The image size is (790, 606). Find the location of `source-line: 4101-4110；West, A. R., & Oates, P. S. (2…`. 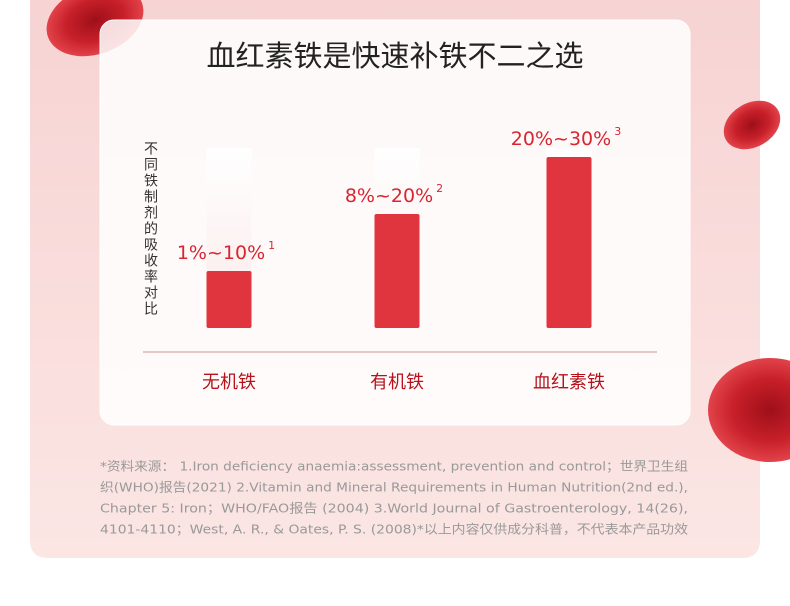

source-line: 4101-4110；West, A. R., & Oates, P. S. (2… is located at coordinates (394, 529).